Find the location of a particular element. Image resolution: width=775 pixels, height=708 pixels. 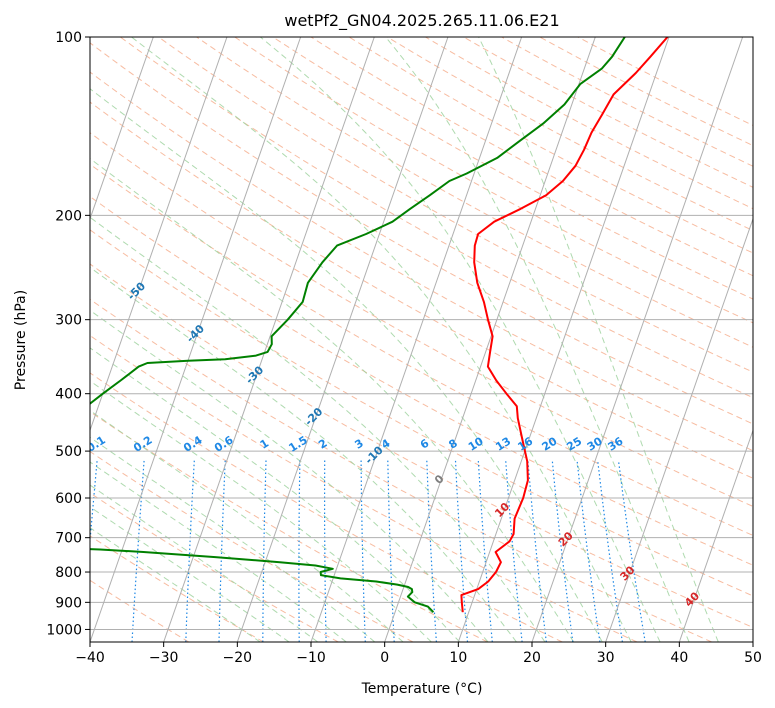

y-tick-label: 400 is located at coordinates (68, 395).